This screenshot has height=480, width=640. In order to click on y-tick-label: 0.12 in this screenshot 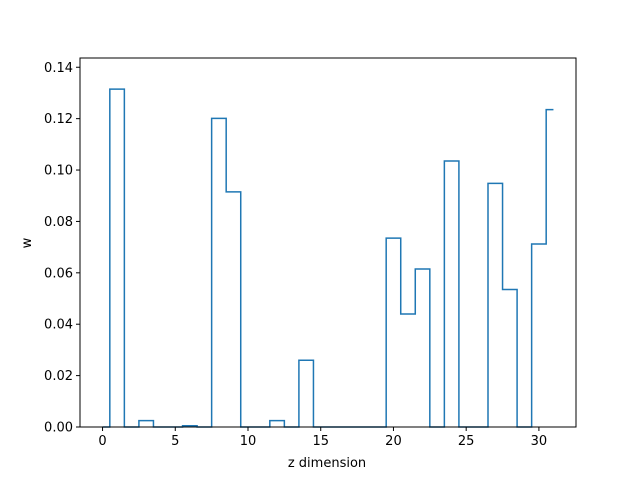, I will do `click(58, 119)`.